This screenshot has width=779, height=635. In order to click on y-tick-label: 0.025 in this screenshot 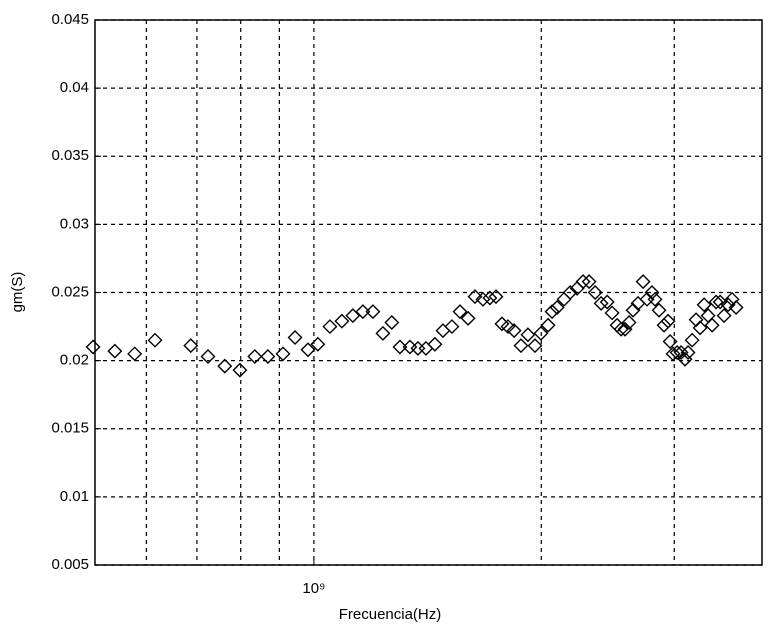, I will do `click(70, 291)`.